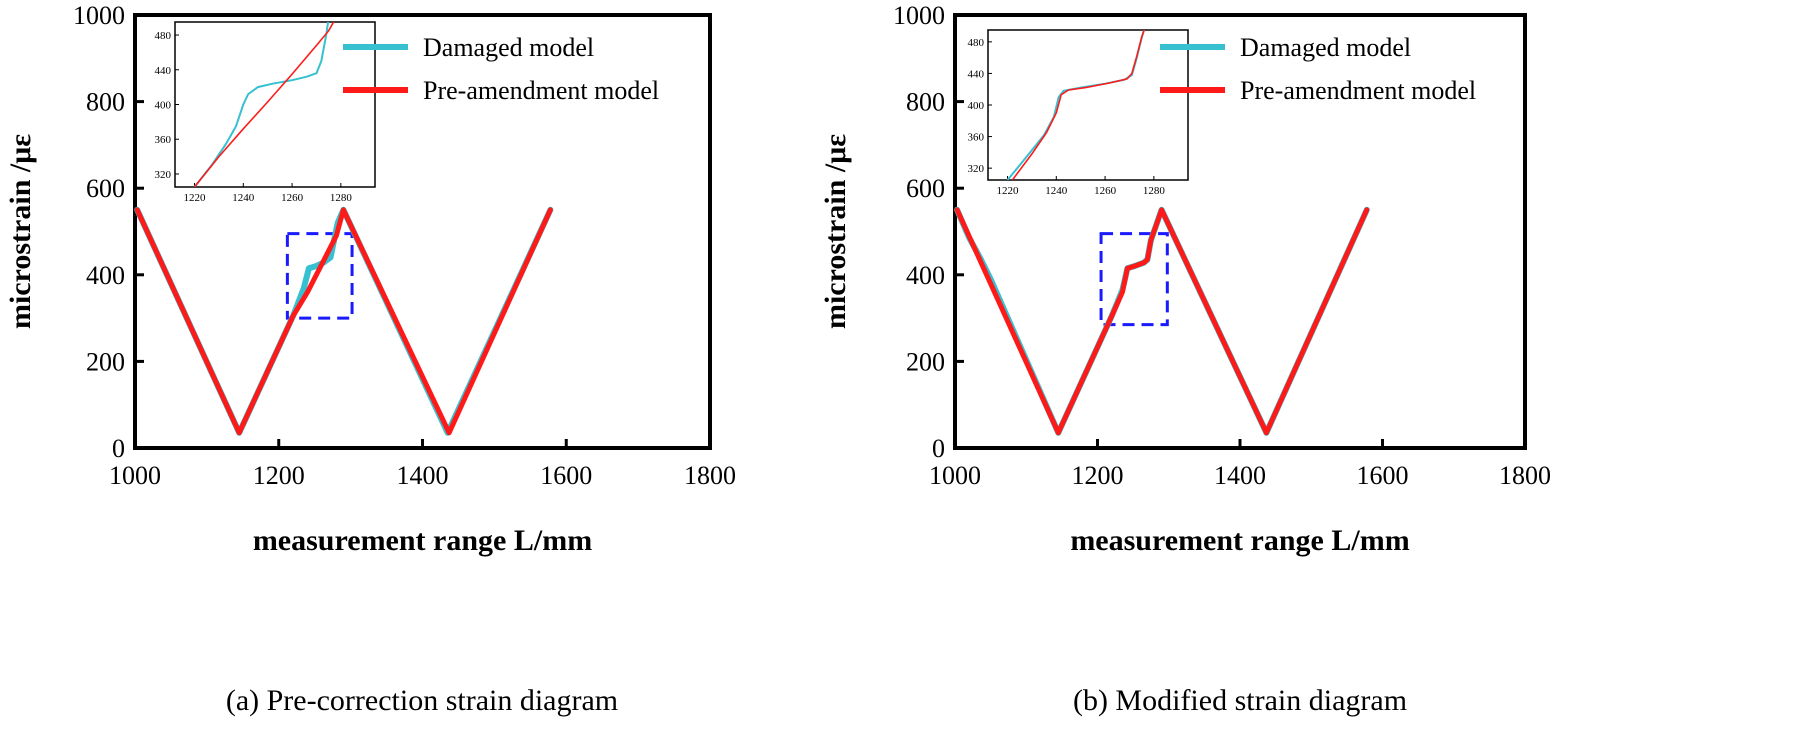 Image resolution: width=1800 pixels, height=733 pixels. I want to click on panel-caption: (b) Modified strain diagram, so click(1240, 700).